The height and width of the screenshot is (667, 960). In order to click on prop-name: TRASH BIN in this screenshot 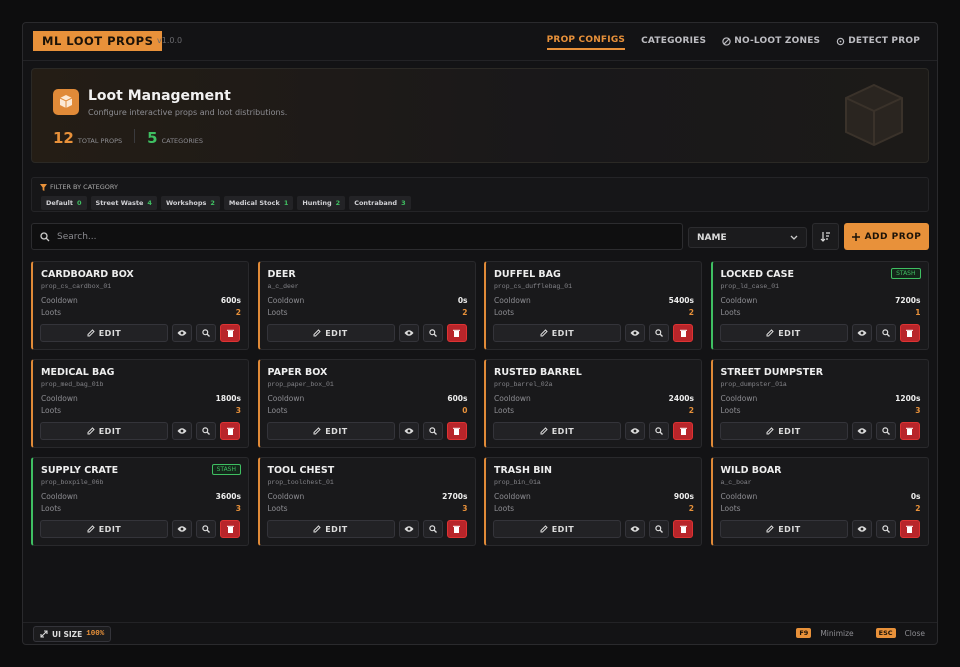, I will do `click(523, 470)`.